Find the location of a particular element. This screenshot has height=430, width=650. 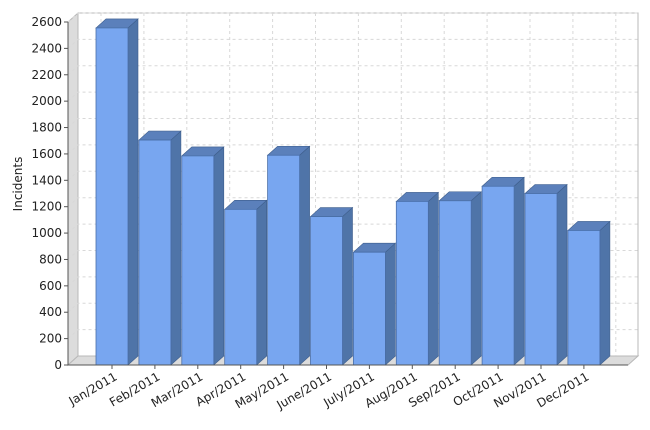

y-tick-label: 600 is located at coordinates (50, 286).